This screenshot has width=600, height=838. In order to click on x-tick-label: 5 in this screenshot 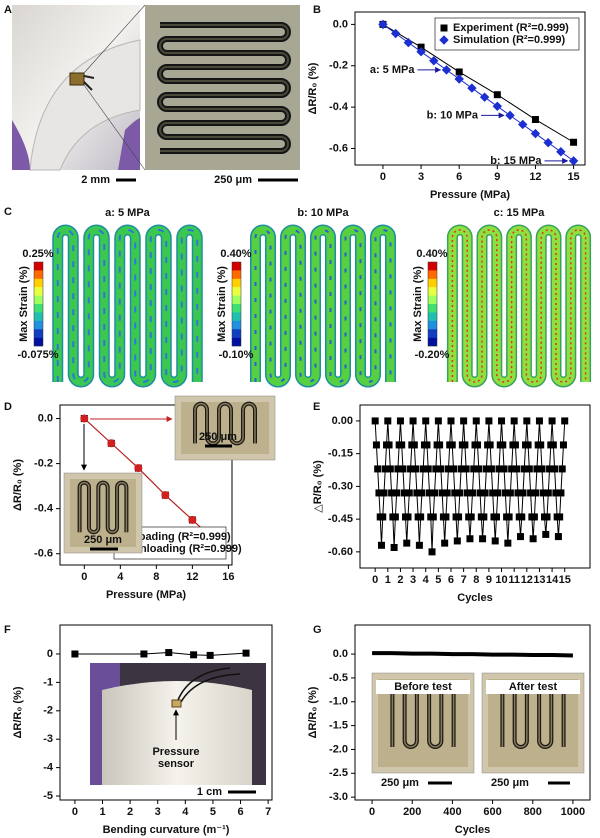, I will do `click(213, 812)`.